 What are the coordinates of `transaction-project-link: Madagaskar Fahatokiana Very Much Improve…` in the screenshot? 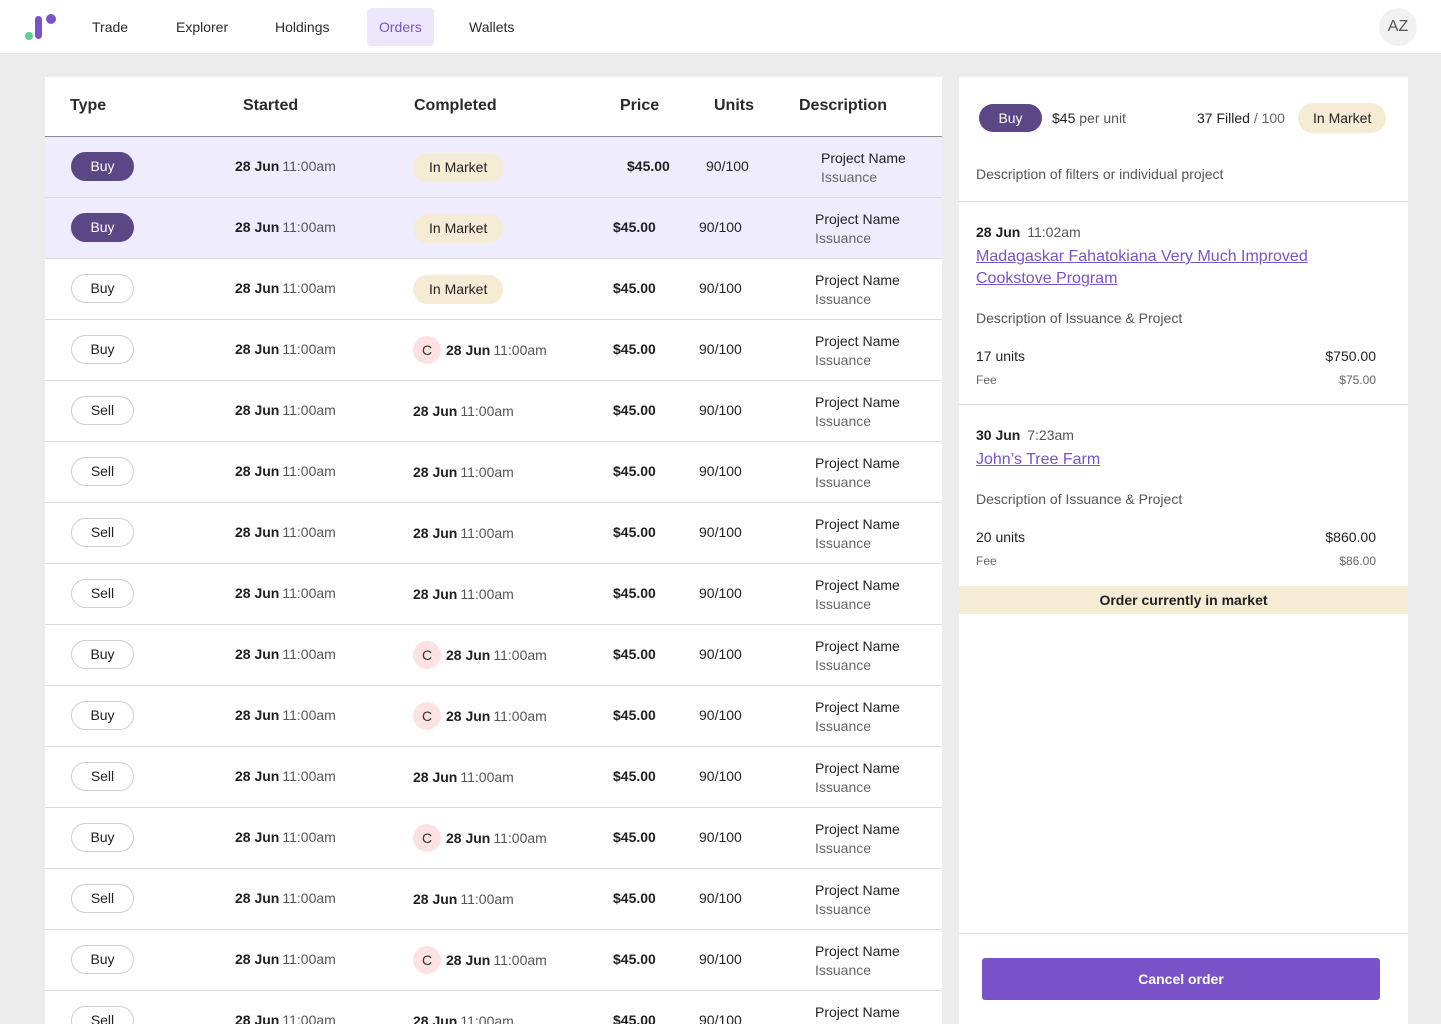 It's located at (1142, 267).